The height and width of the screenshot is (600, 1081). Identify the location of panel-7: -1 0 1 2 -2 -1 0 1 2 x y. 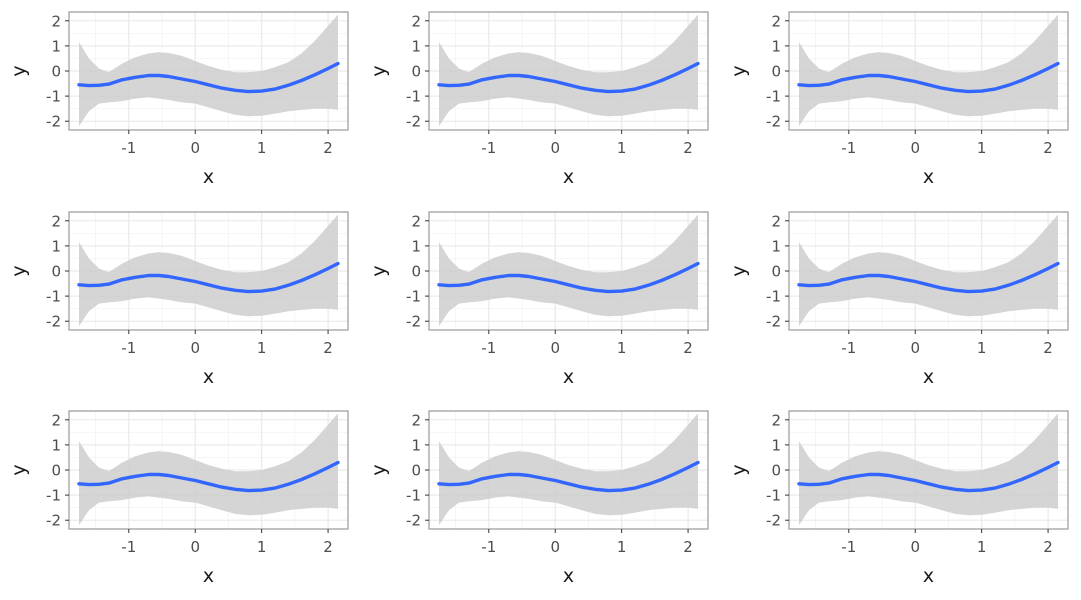
(178, 498).